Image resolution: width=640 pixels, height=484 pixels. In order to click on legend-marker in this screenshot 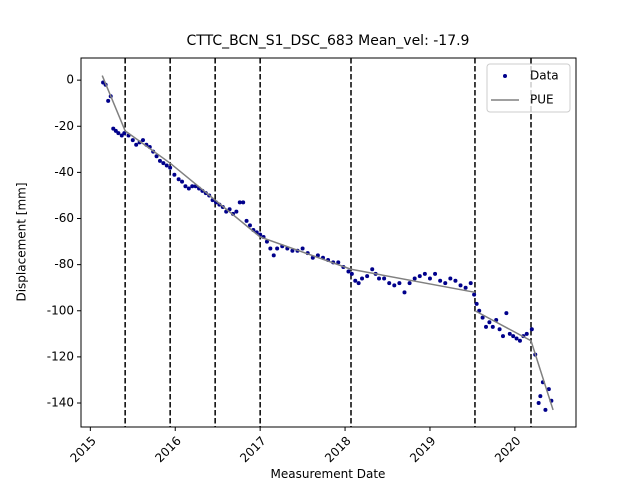, I will do `click(505, 76)`.